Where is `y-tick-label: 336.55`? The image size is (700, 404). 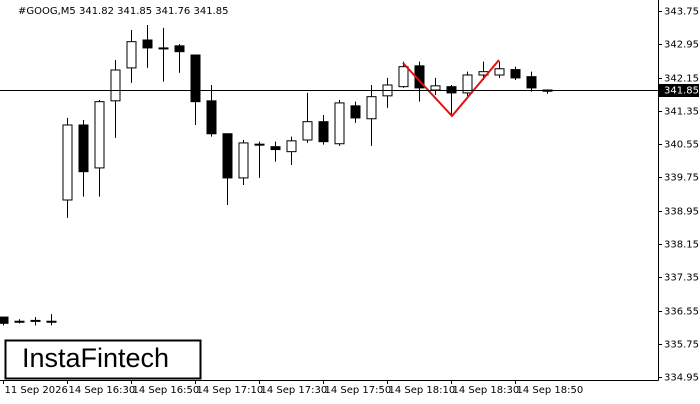
y-tick-label: 336.55 is located at coordinates (681, 312).